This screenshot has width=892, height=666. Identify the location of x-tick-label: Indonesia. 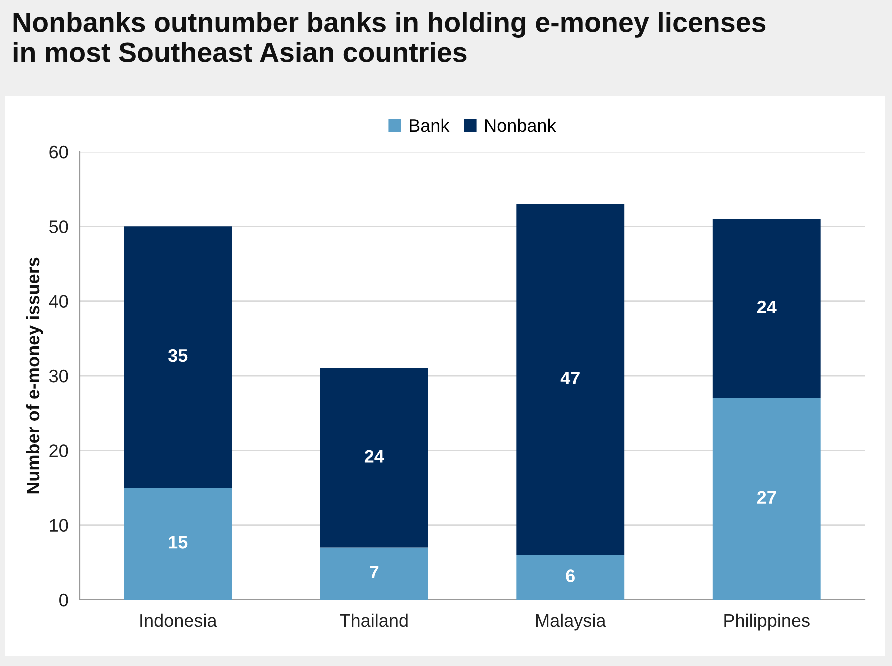
(179, 621).